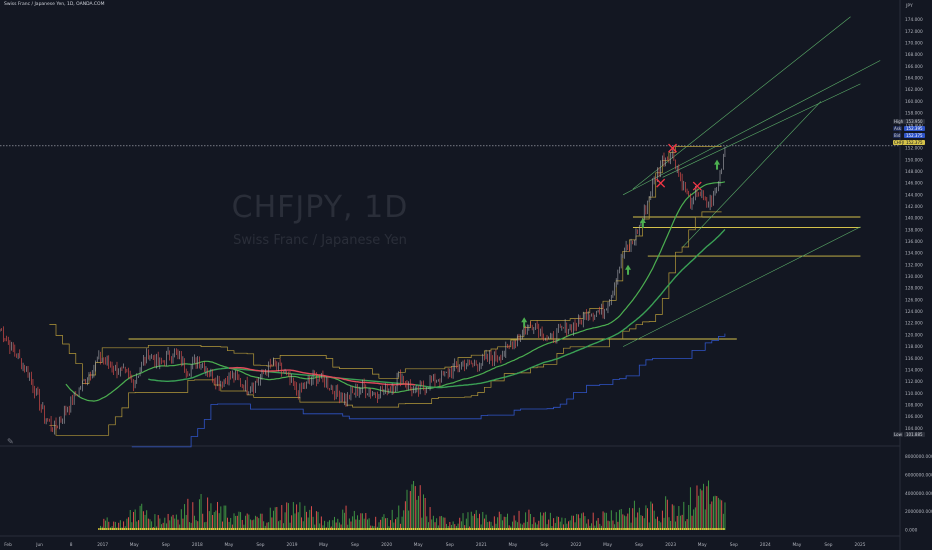 Image resolution: width=932 pixels, height=550 pixels. I want to click on x-tick-label: Sep, so click(450, 545).